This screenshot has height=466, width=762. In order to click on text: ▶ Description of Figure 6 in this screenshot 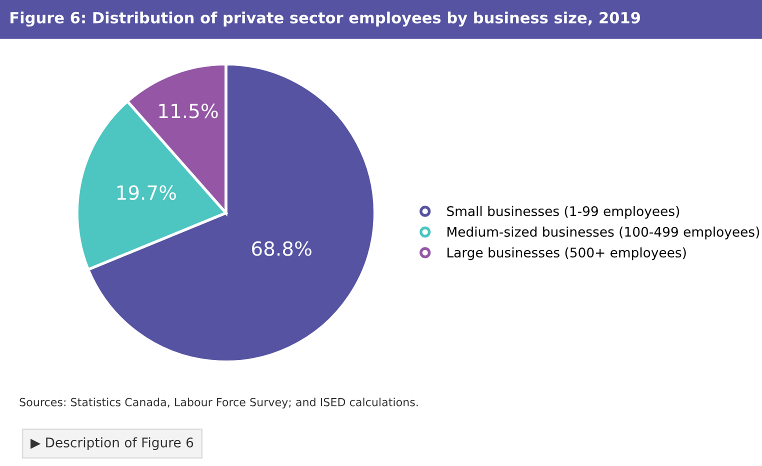, I will do `click(112, 443)`.